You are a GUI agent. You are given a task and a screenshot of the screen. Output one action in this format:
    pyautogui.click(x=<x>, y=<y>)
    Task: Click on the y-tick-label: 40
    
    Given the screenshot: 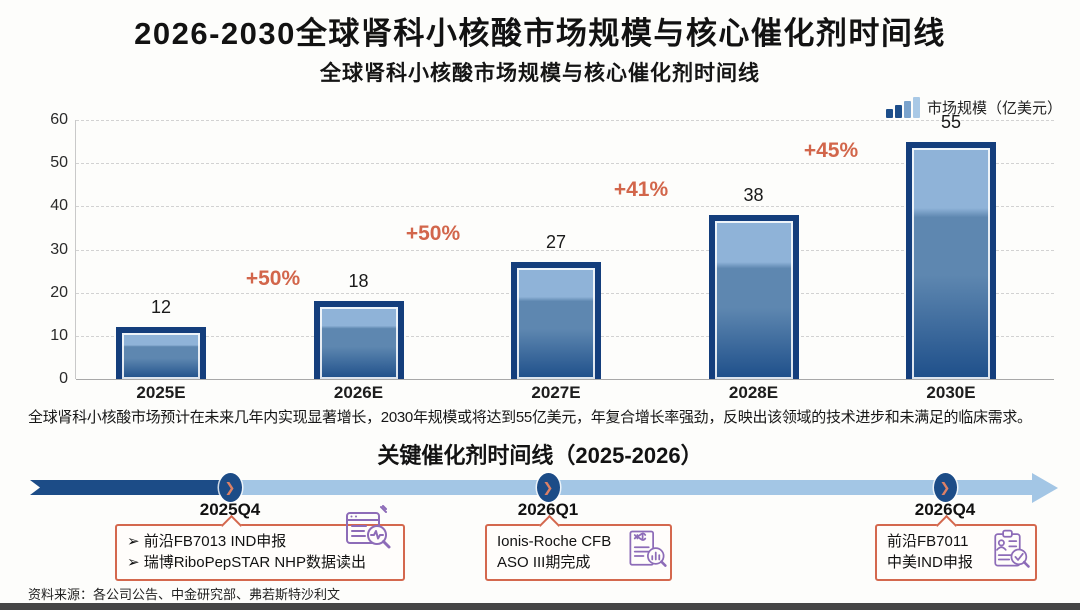 What is the action you would take?
    pyautogui.click(x=59, y=206)
    